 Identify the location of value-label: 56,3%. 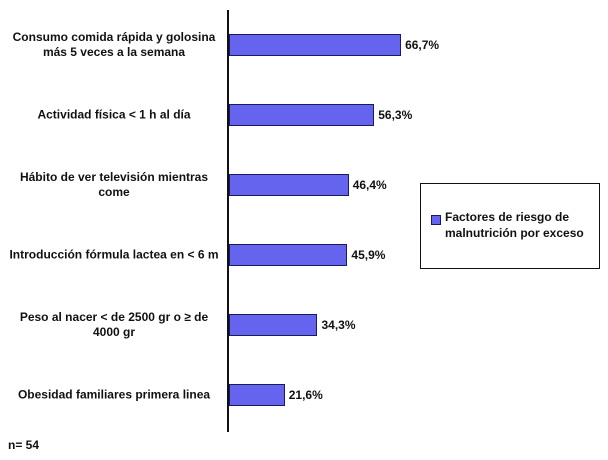
(395, 115).